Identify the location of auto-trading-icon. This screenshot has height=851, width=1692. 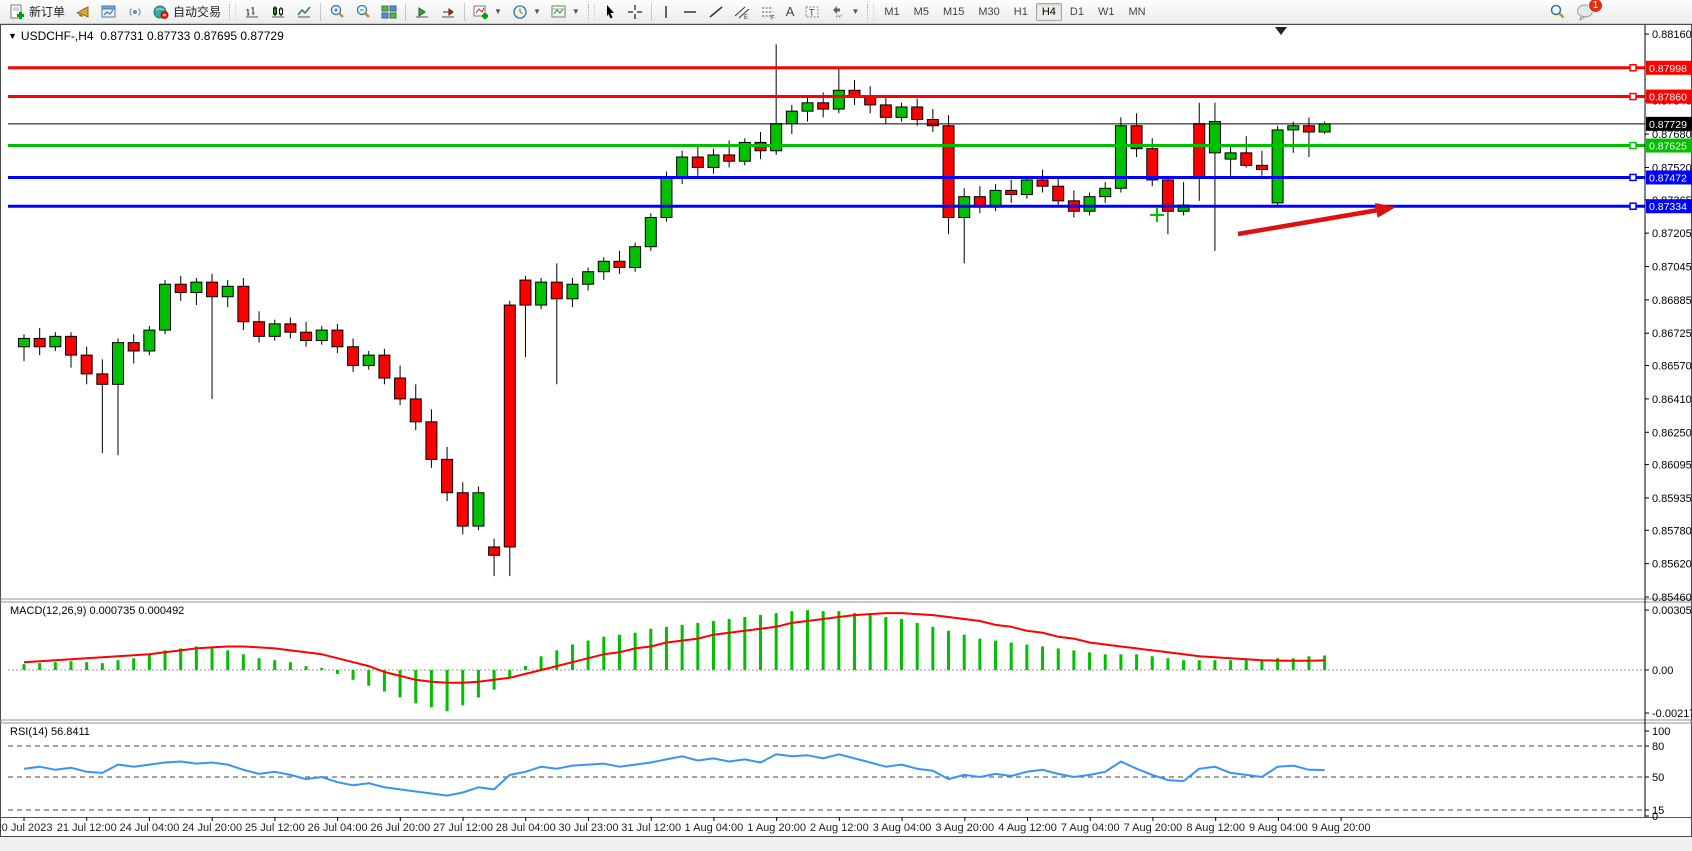
(161, 12).